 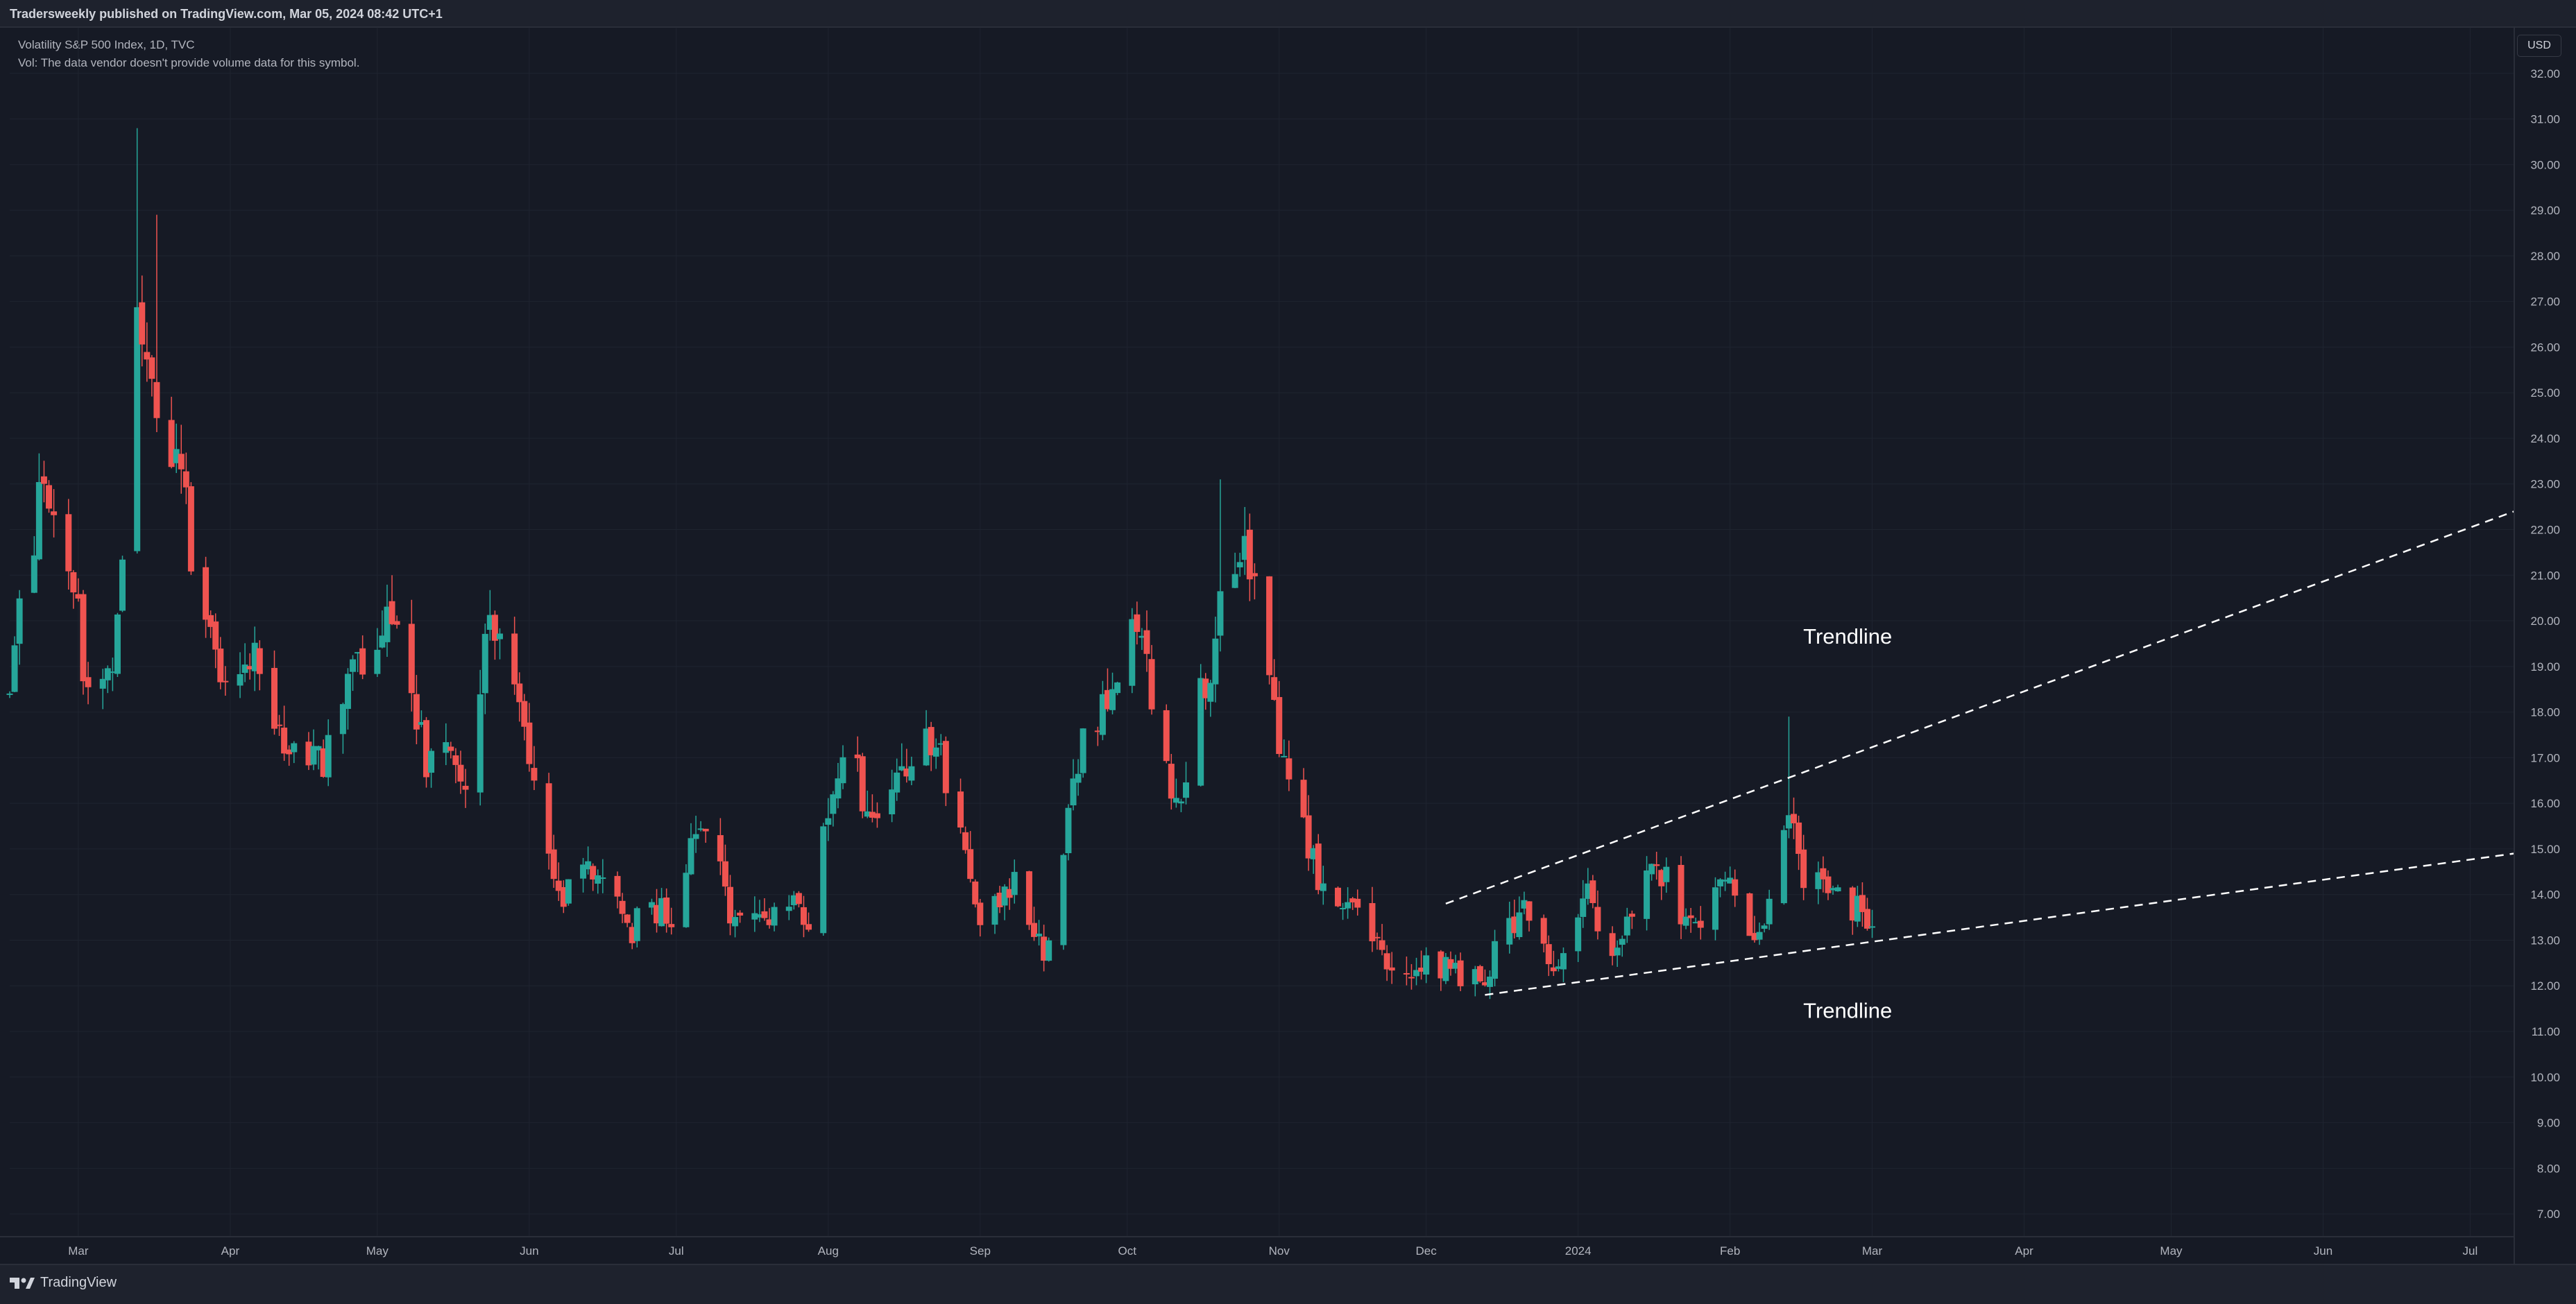 What do you see at coordinates (2545, 484) in the screenshot?
I see `price-tick-label: 23.00` at bounding box center [2545, 484].